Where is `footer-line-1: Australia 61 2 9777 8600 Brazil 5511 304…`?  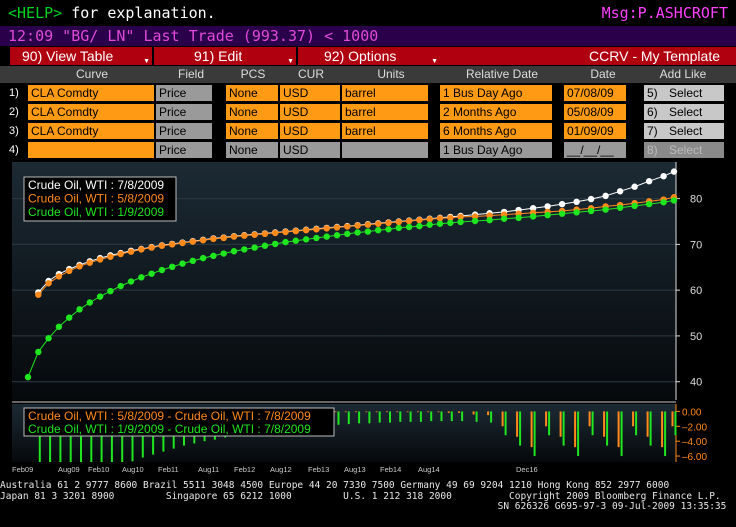
footer-line-1: Australia 61 2 9777 8600 Brazil 5511 304… is located at coordinates (335, 485).